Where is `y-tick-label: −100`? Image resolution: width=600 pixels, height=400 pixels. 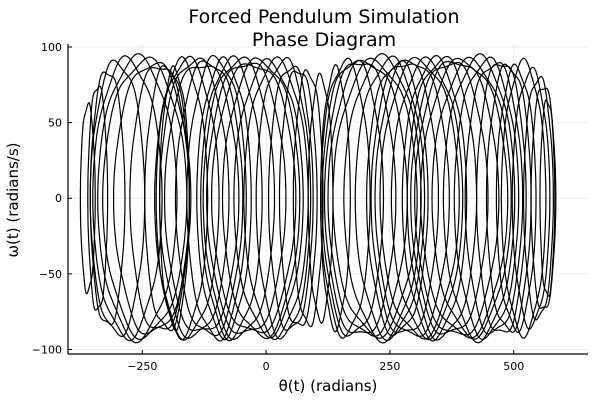
y-tick-label: −100 is located at coordinates (47, 349).